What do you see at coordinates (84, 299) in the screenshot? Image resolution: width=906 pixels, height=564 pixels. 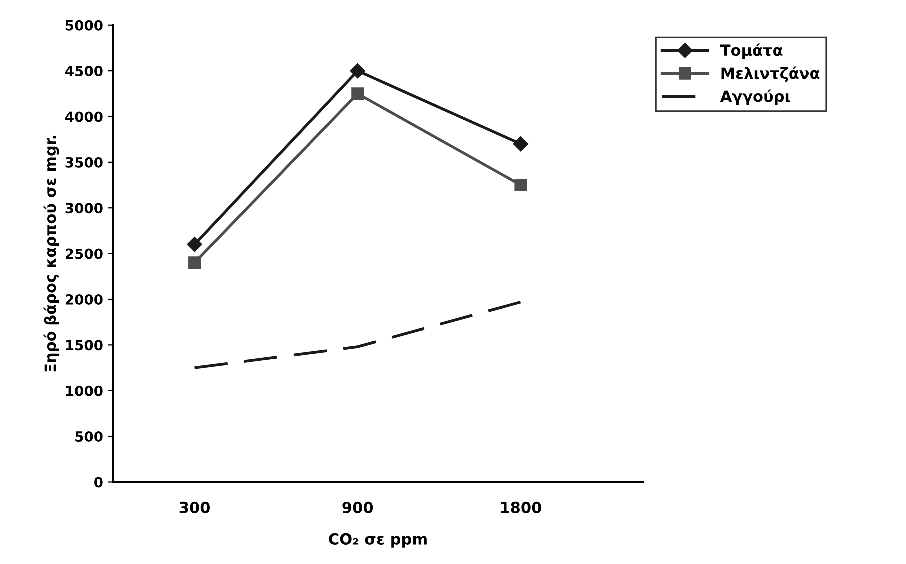 I see `y-tick-label: 2000` at bounding box center [84, 299].